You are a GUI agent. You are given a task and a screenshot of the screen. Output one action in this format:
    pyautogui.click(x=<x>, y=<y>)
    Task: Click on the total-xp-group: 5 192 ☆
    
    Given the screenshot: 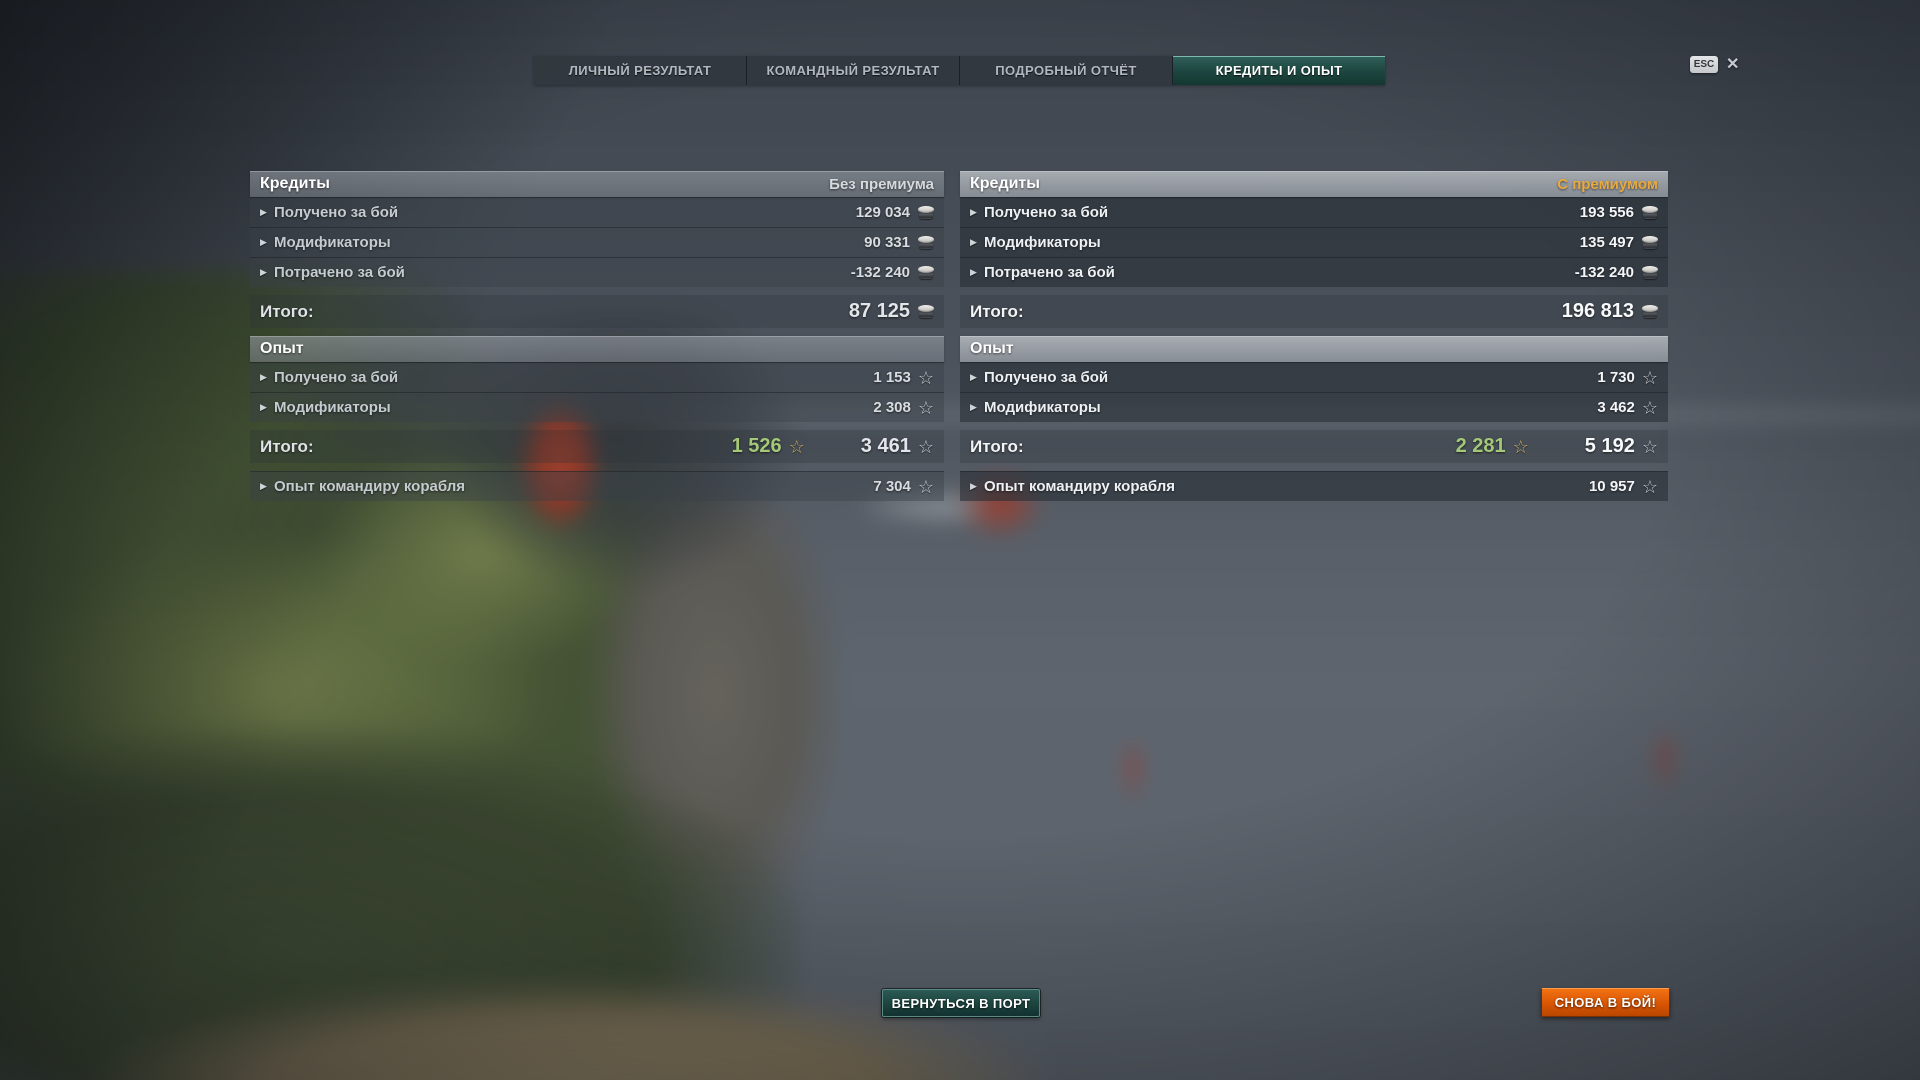 What is the action you would take?
    pyautogui.click(x=1621, y=446)
    